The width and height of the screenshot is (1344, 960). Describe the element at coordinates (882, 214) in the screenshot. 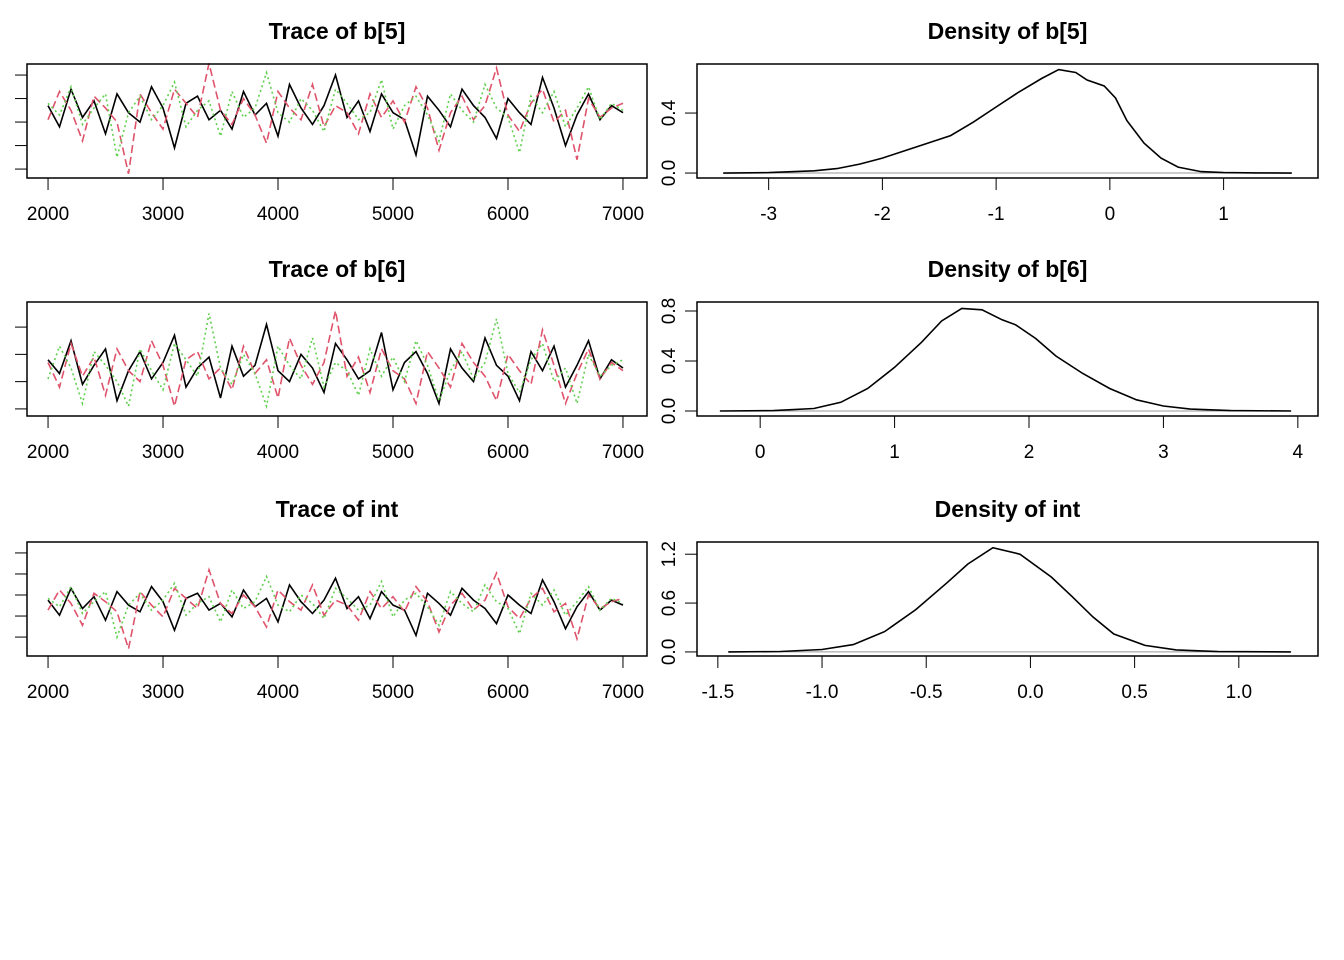

I see `x-tick-label: -2` at that location.